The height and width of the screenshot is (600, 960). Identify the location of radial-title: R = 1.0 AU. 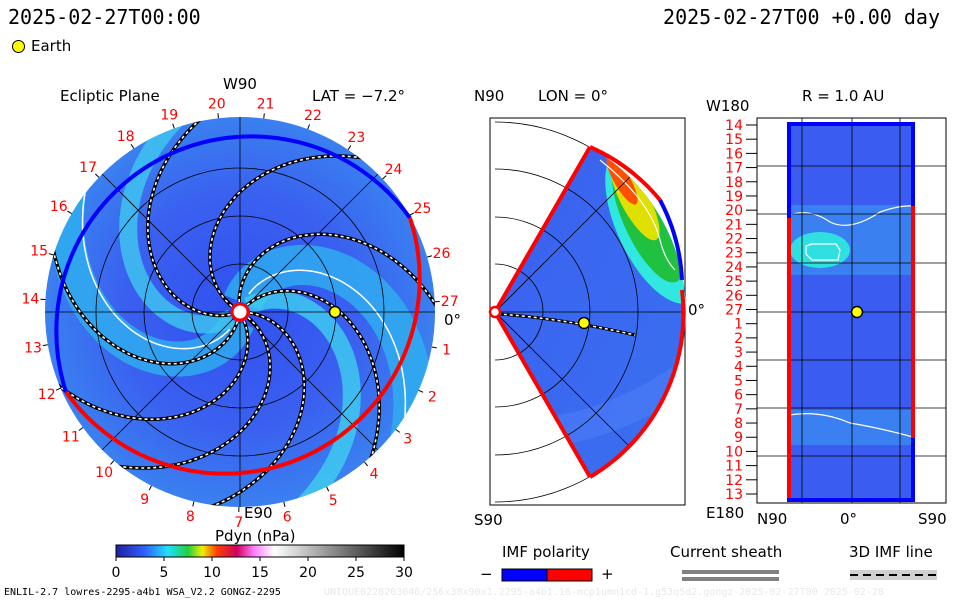
(843, 96).